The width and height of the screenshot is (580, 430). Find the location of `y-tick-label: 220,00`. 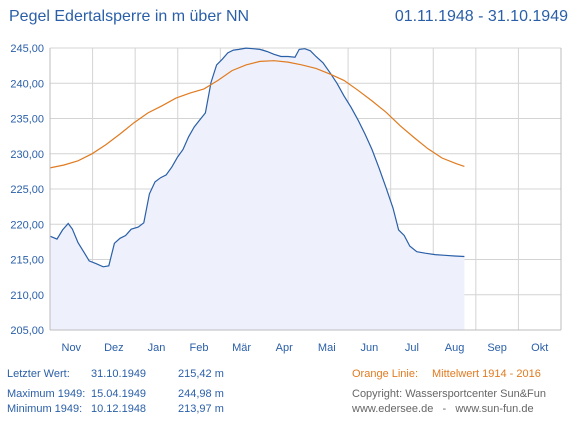

y-tick-label: 220,00 is located at coordinates (27, 225).